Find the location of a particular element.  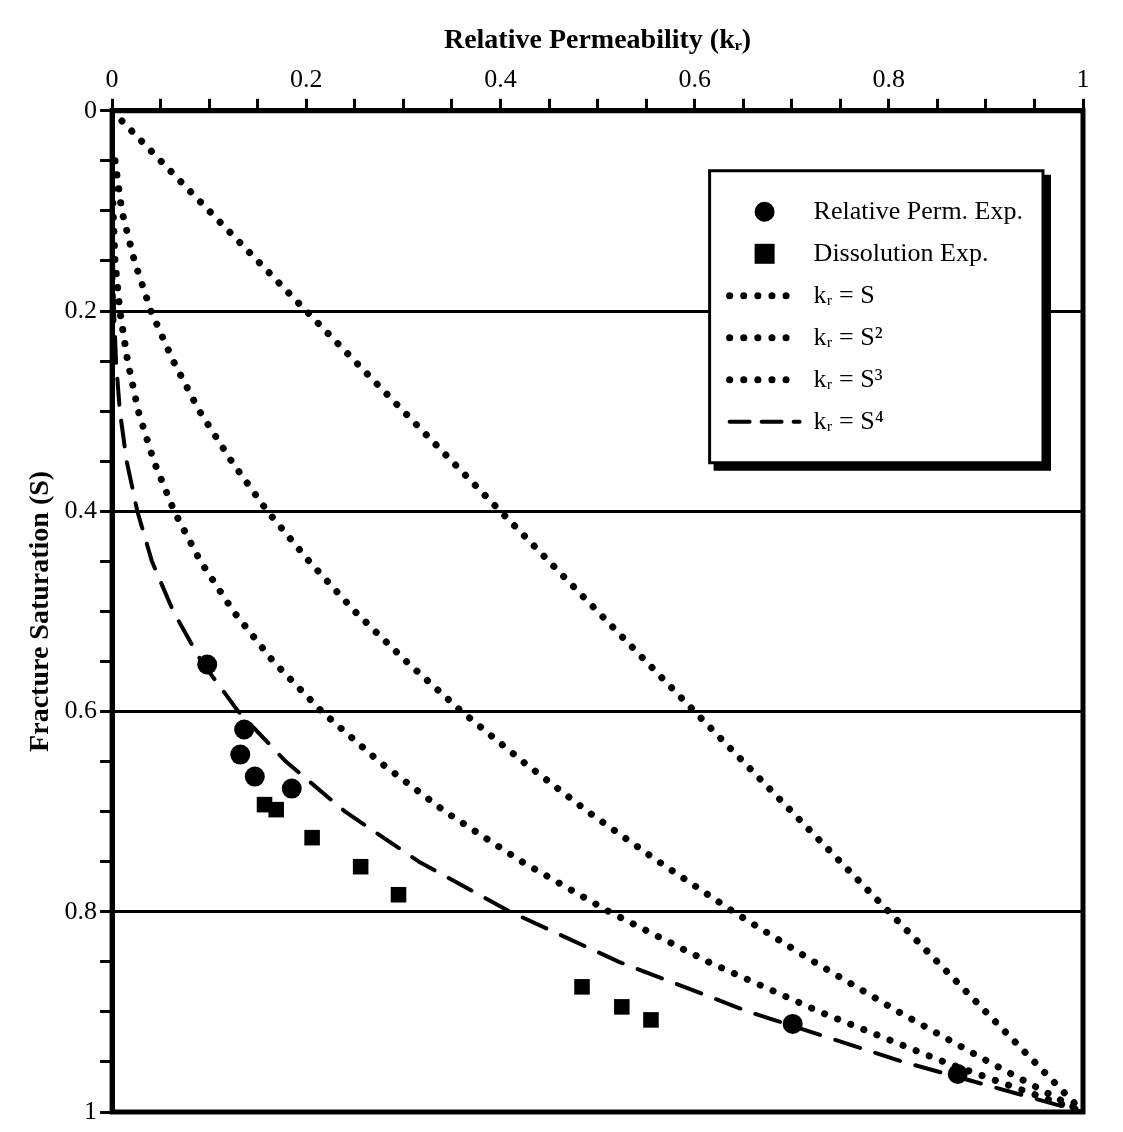

y-tick-label: 0.2 is located at coordinates (81, 309).